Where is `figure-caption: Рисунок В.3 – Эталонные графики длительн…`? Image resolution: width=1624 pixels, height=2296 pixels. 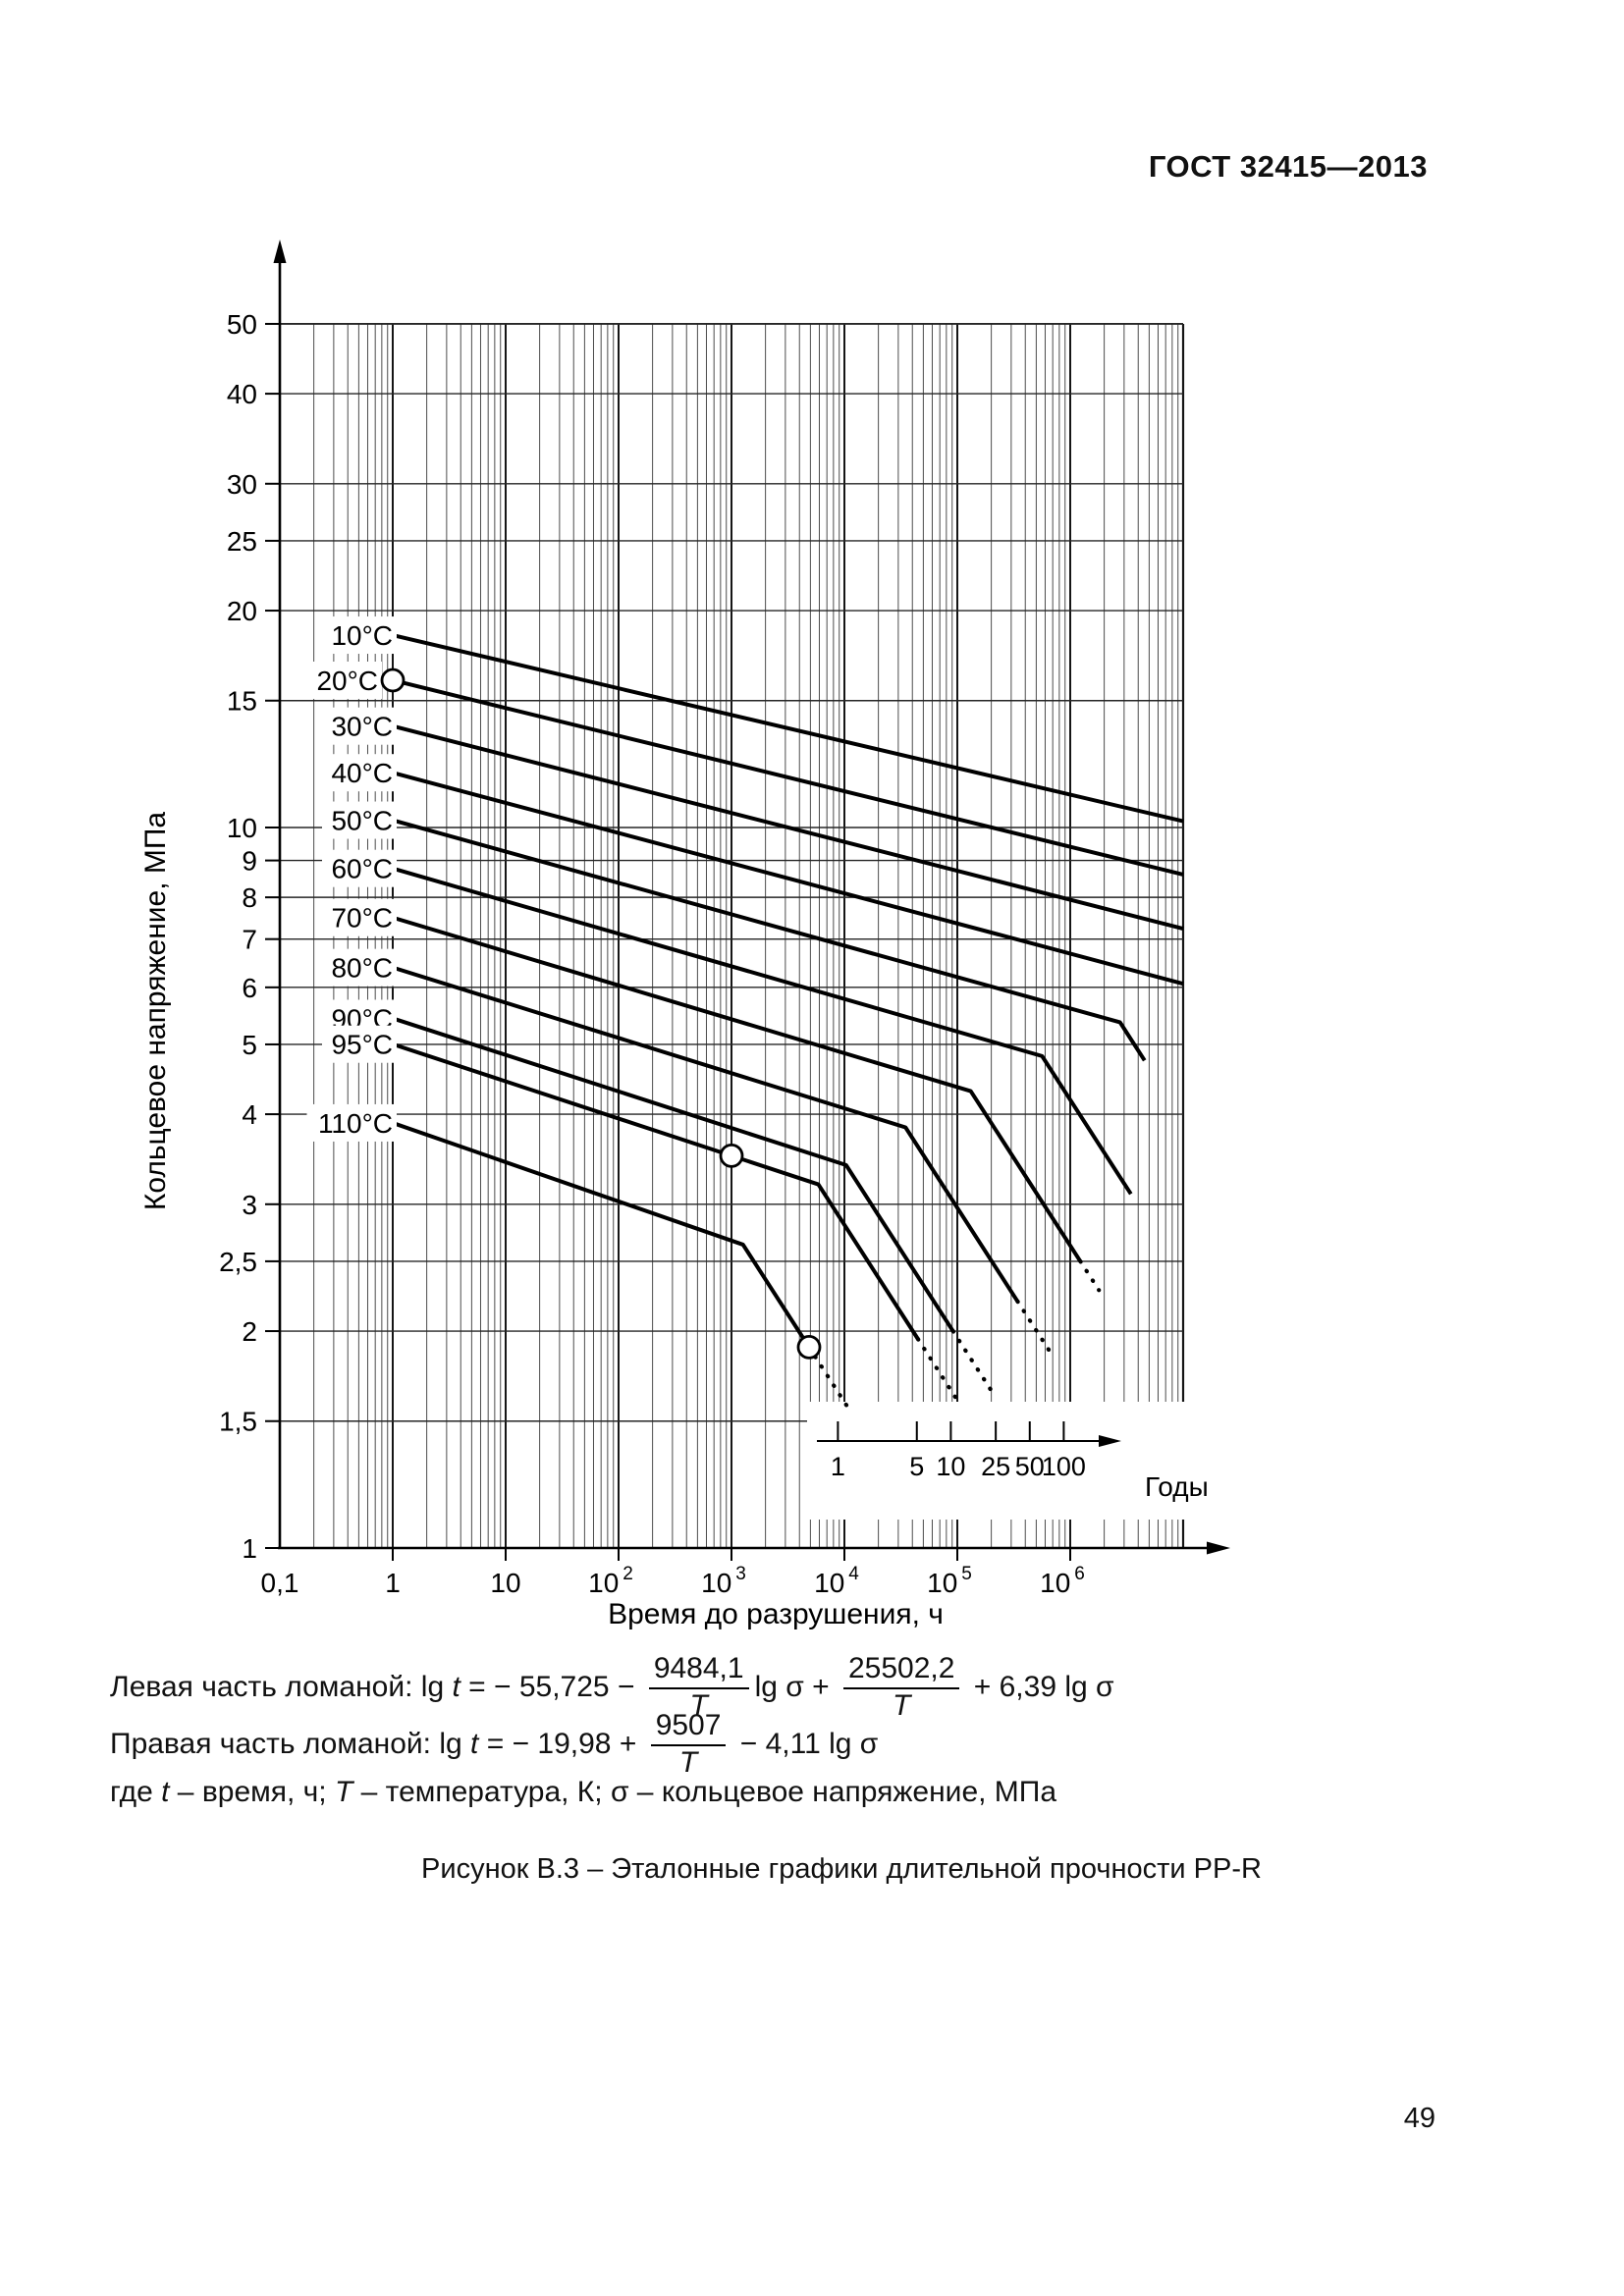 figure-caption: Рисунок В.3 – Эталонные графики длительн… is located at coordinates (841, 1869).